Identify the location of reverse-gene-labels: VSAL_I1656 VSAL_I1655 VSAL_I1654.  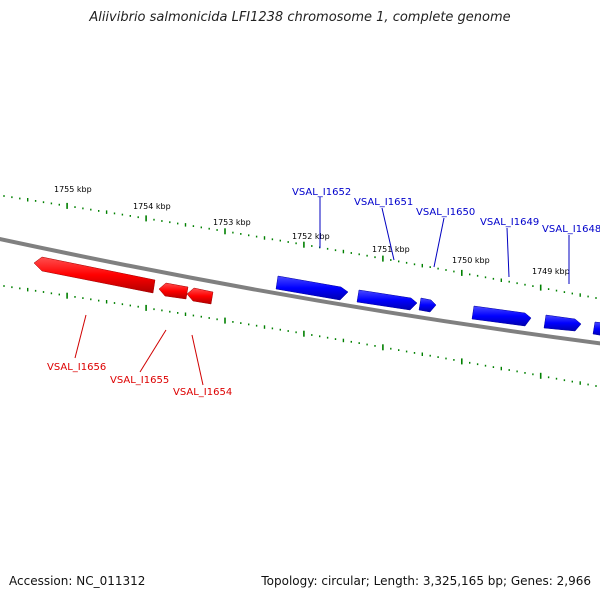
(139, 380).